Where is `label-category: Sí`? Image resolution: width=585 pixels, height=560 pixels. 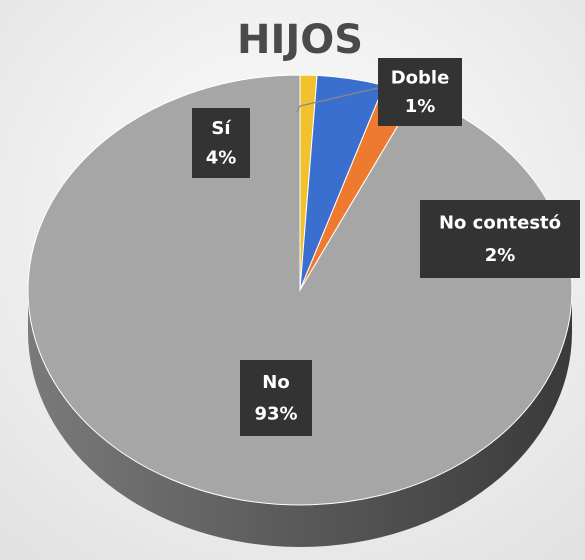
label-category: Sí is located at coordinates (221, 128).